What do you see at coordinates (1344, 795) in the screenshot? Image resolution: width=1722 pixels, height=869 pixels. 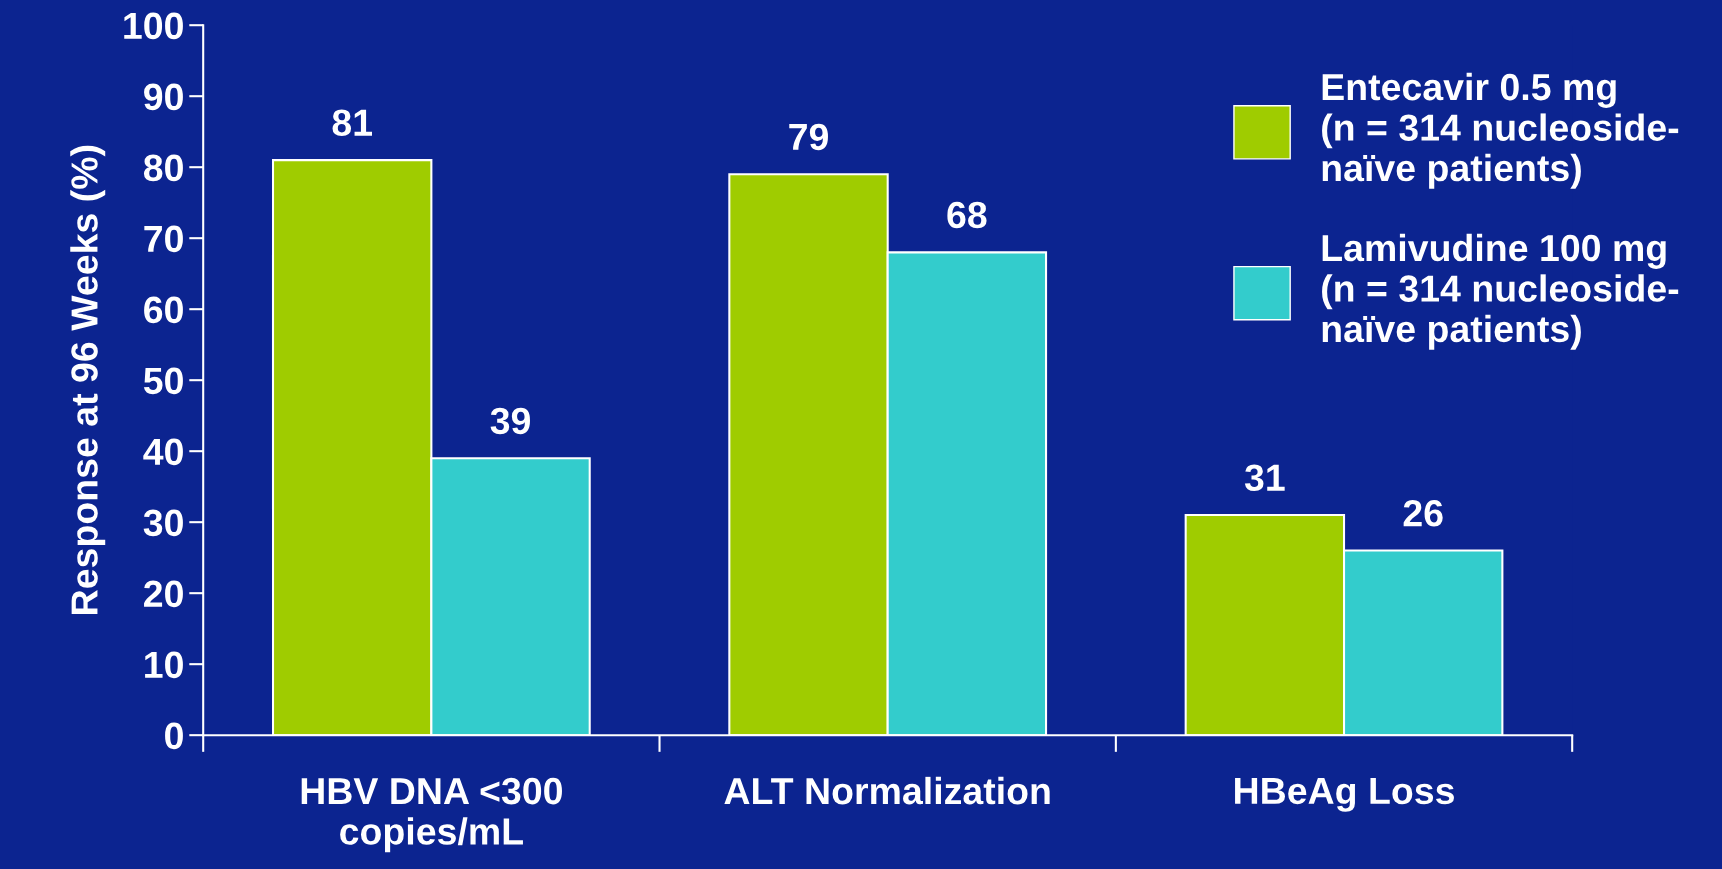 I see `x-tick-label: HBeAg Loss` at bounding box center [1344, 795].